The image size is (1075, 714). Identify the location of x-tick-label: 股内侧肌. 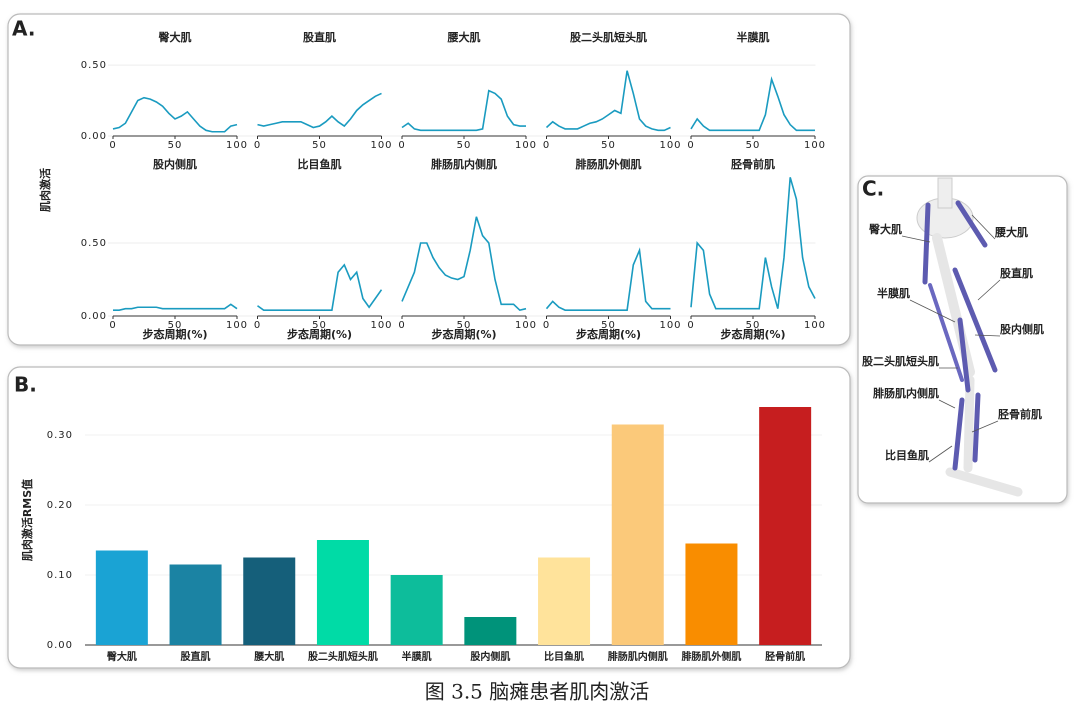
(490, 656).